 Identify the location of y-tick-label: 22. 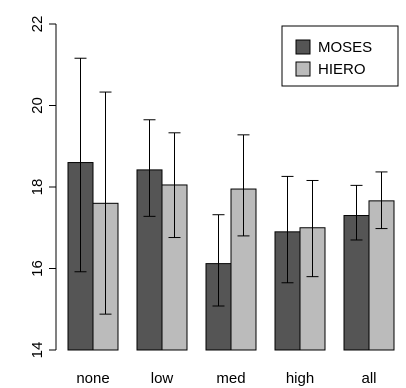
(37, 24).